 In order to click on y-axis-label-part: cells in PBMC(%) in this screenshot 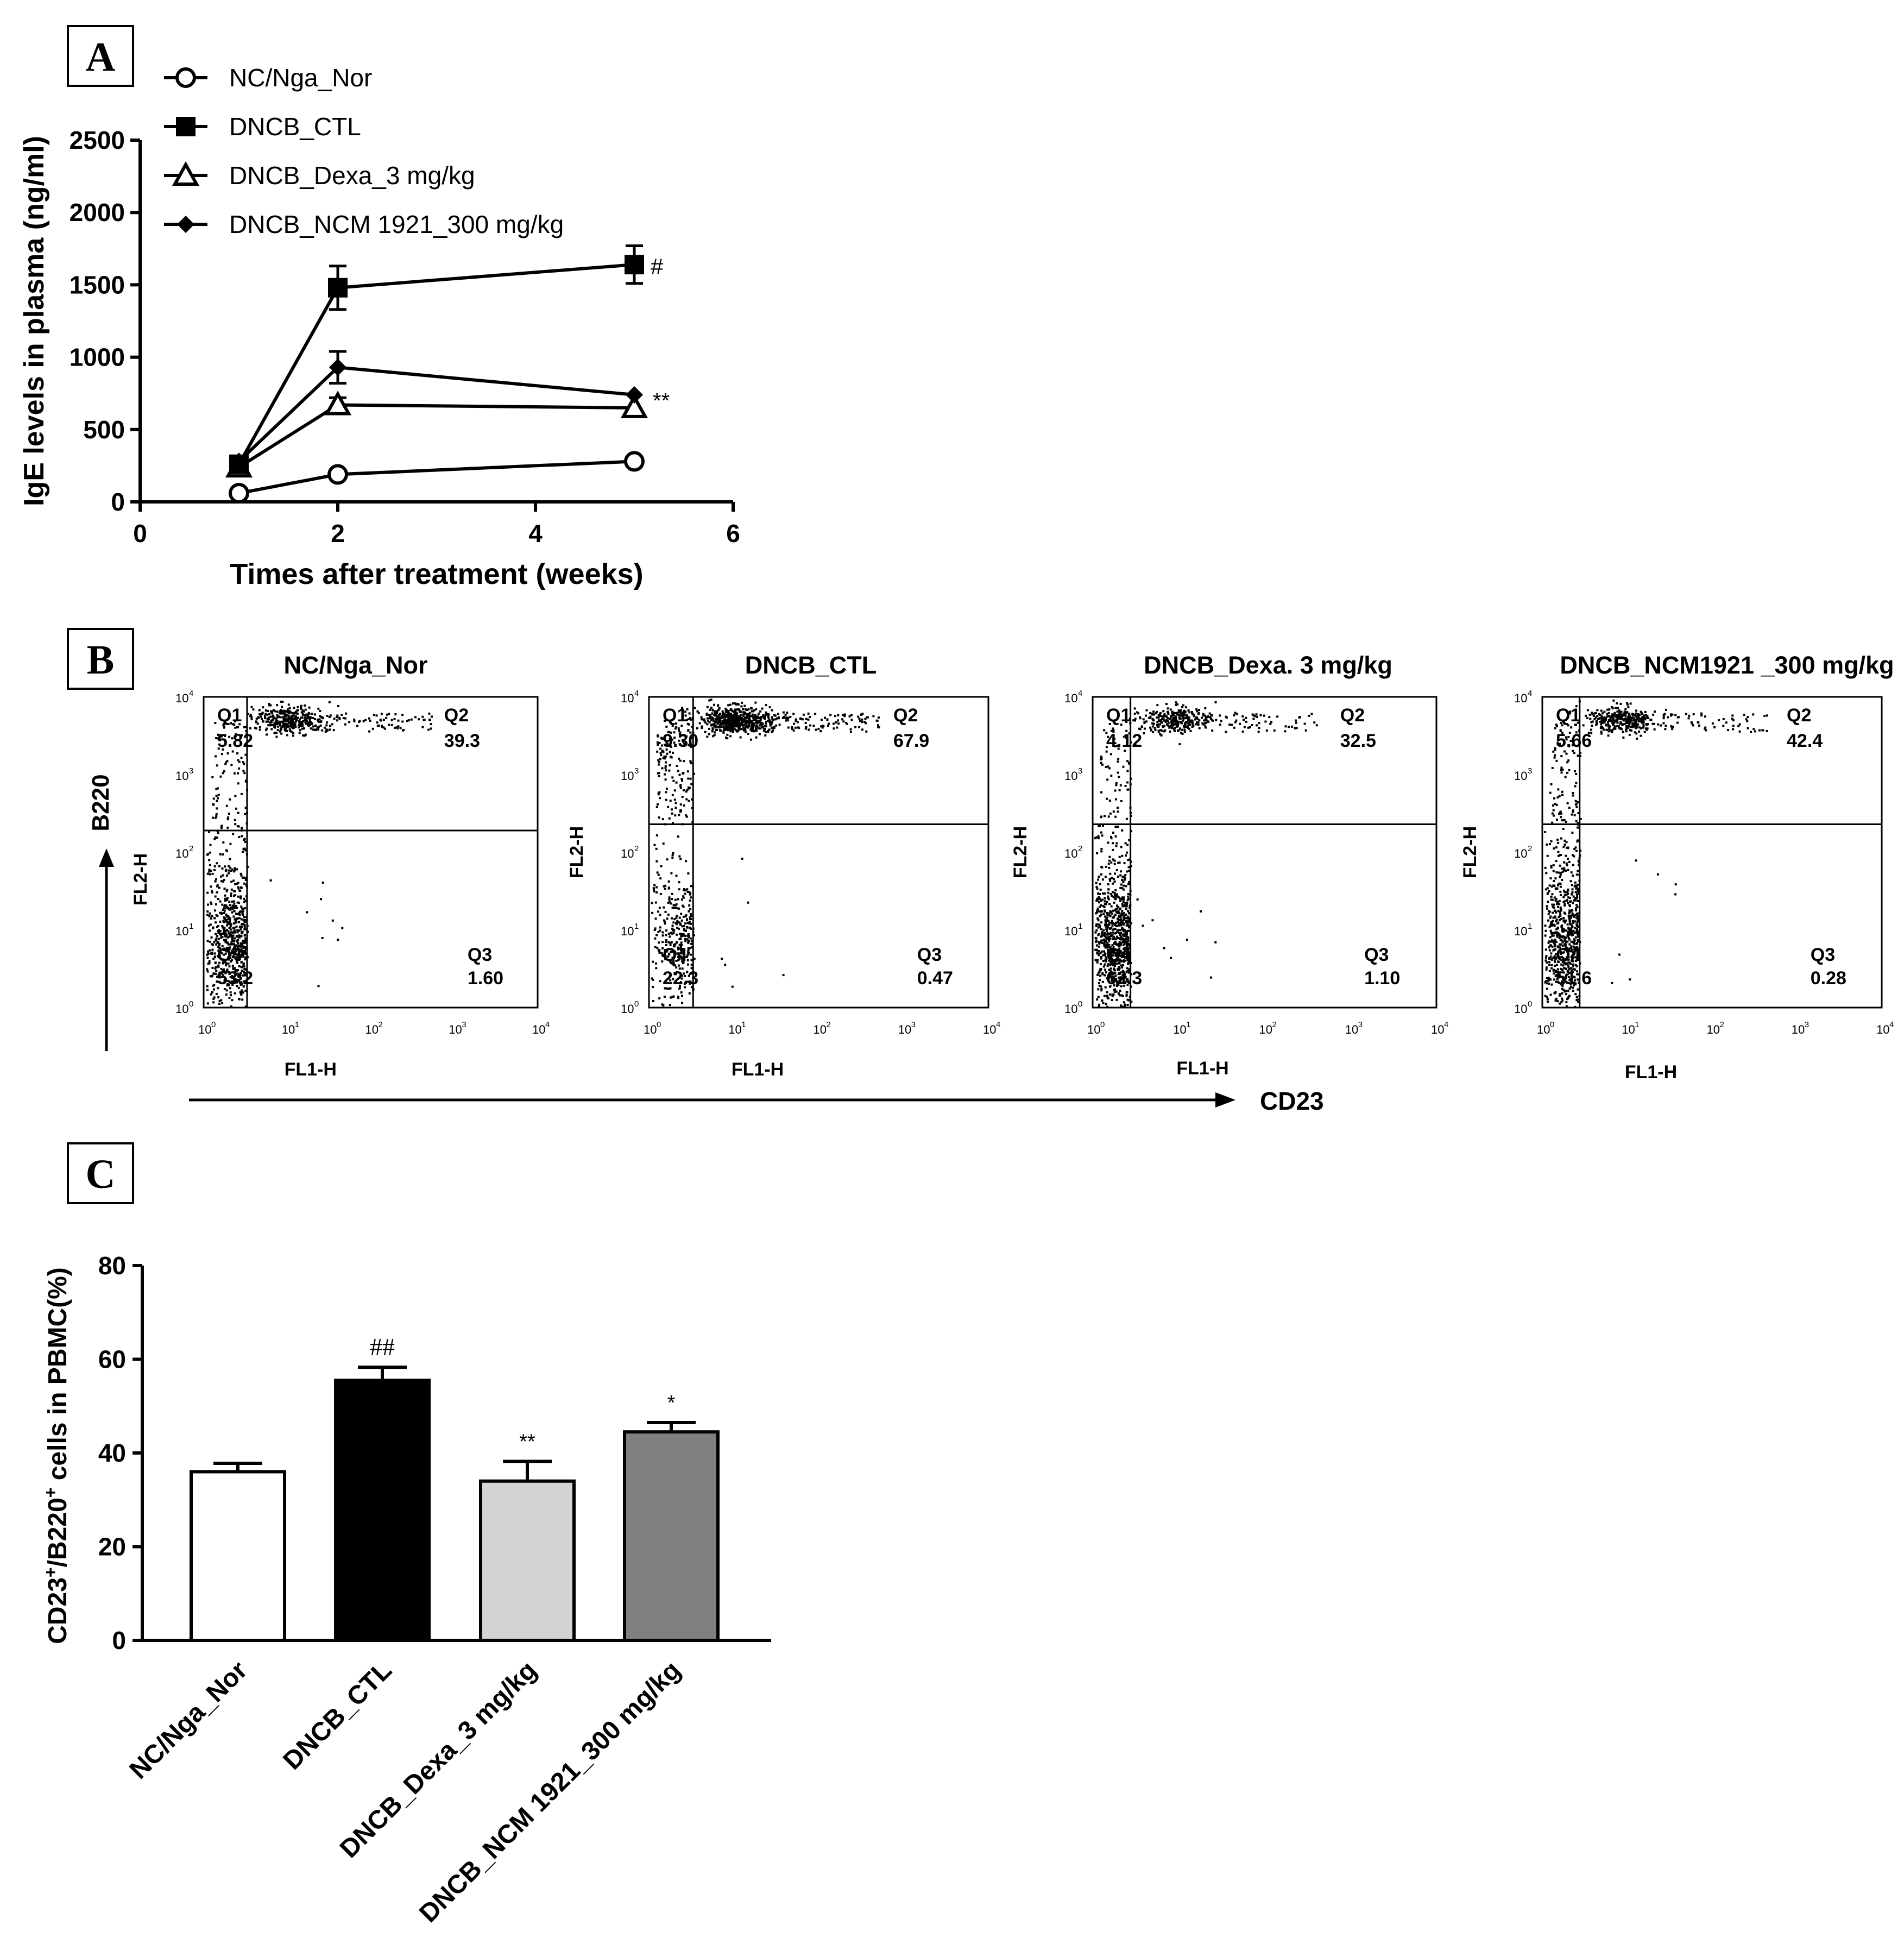, I will do `click(57, 1377)`.